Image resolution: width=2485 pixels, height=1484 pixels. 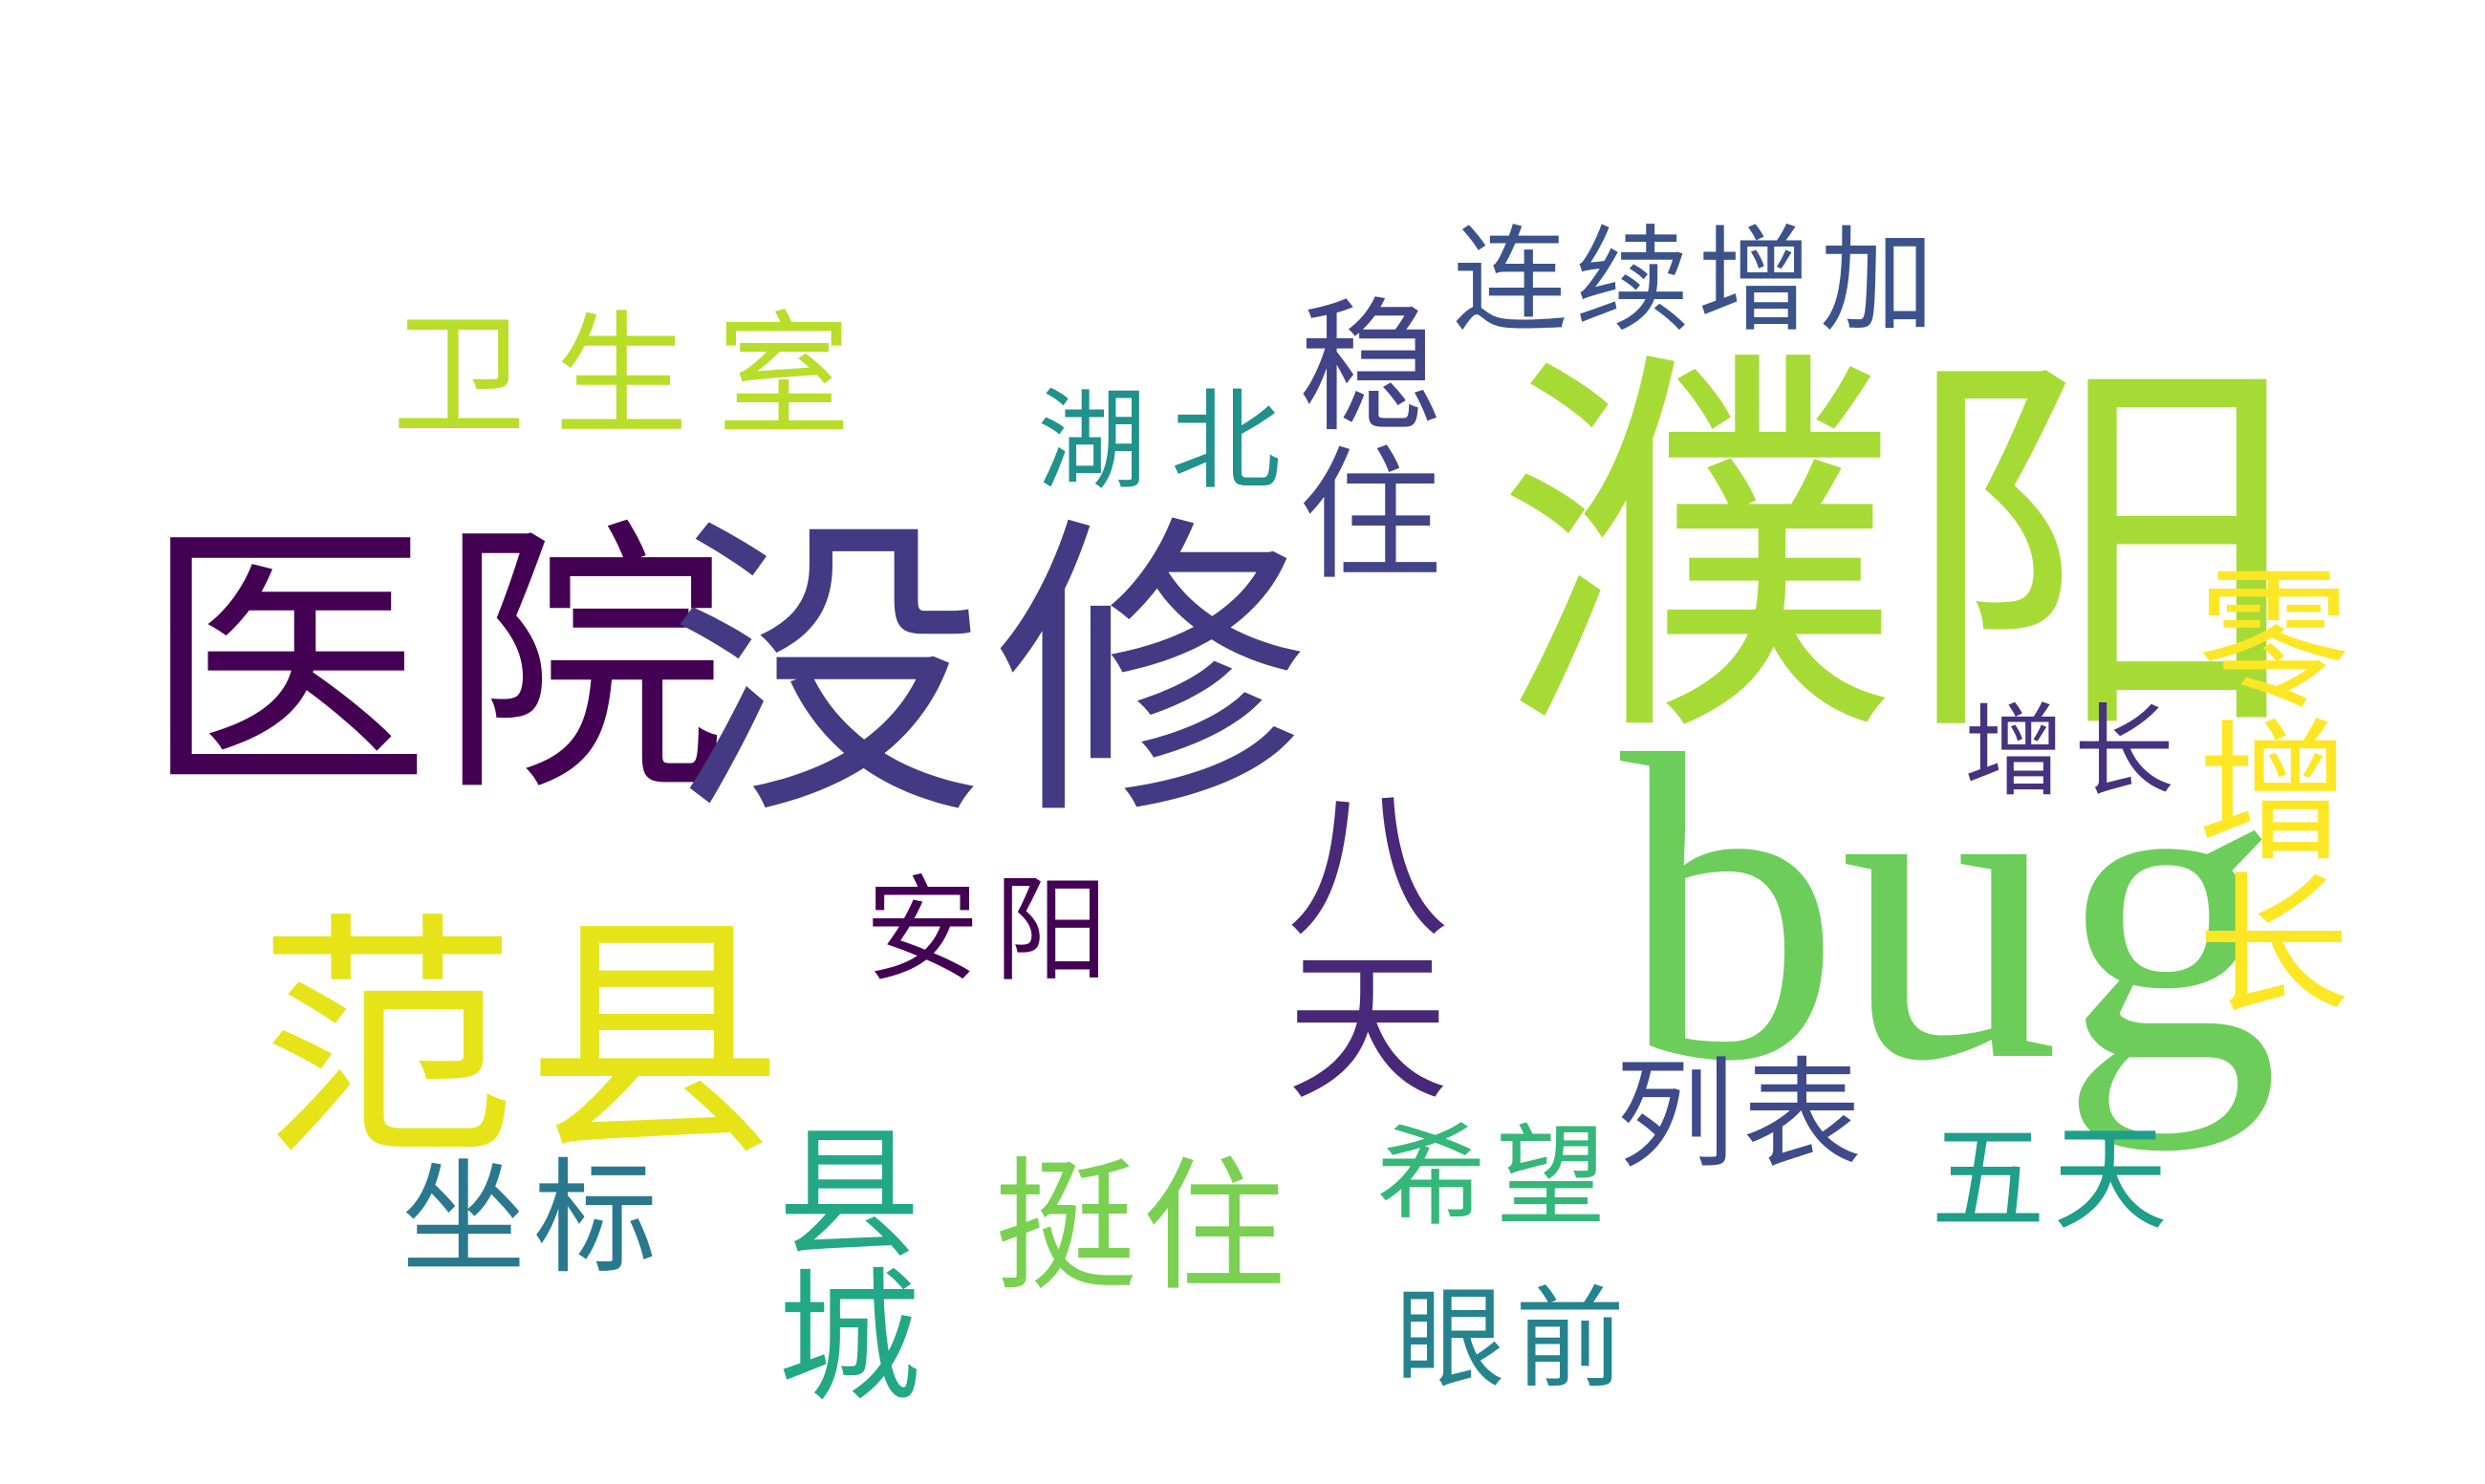 I want to click on word-anyang: 安阳, so click(x=994, y=932).